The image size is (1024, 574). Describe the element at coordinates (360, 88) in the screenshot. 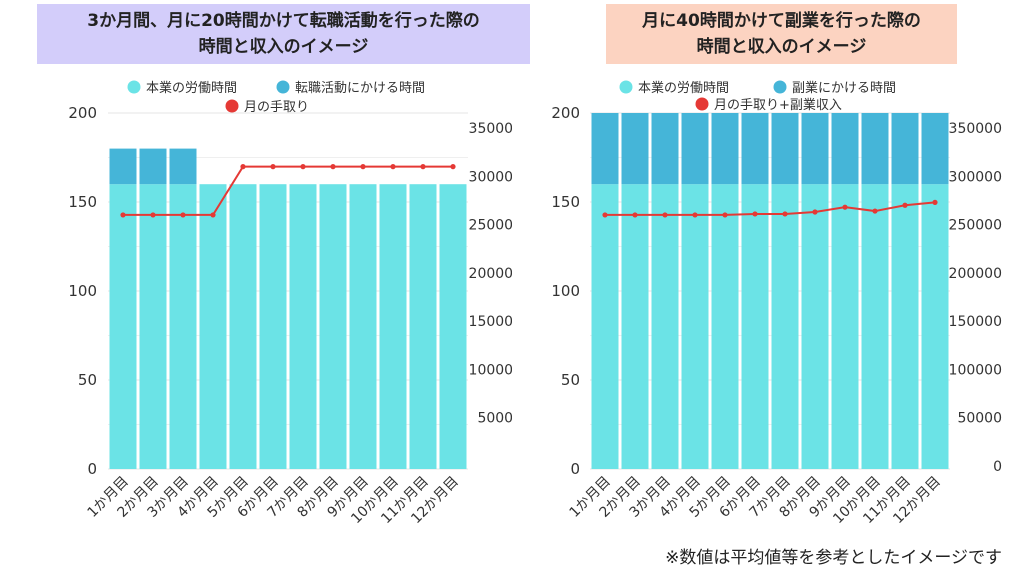

I see `legend-label: 転職活動にかける時間` at that location.